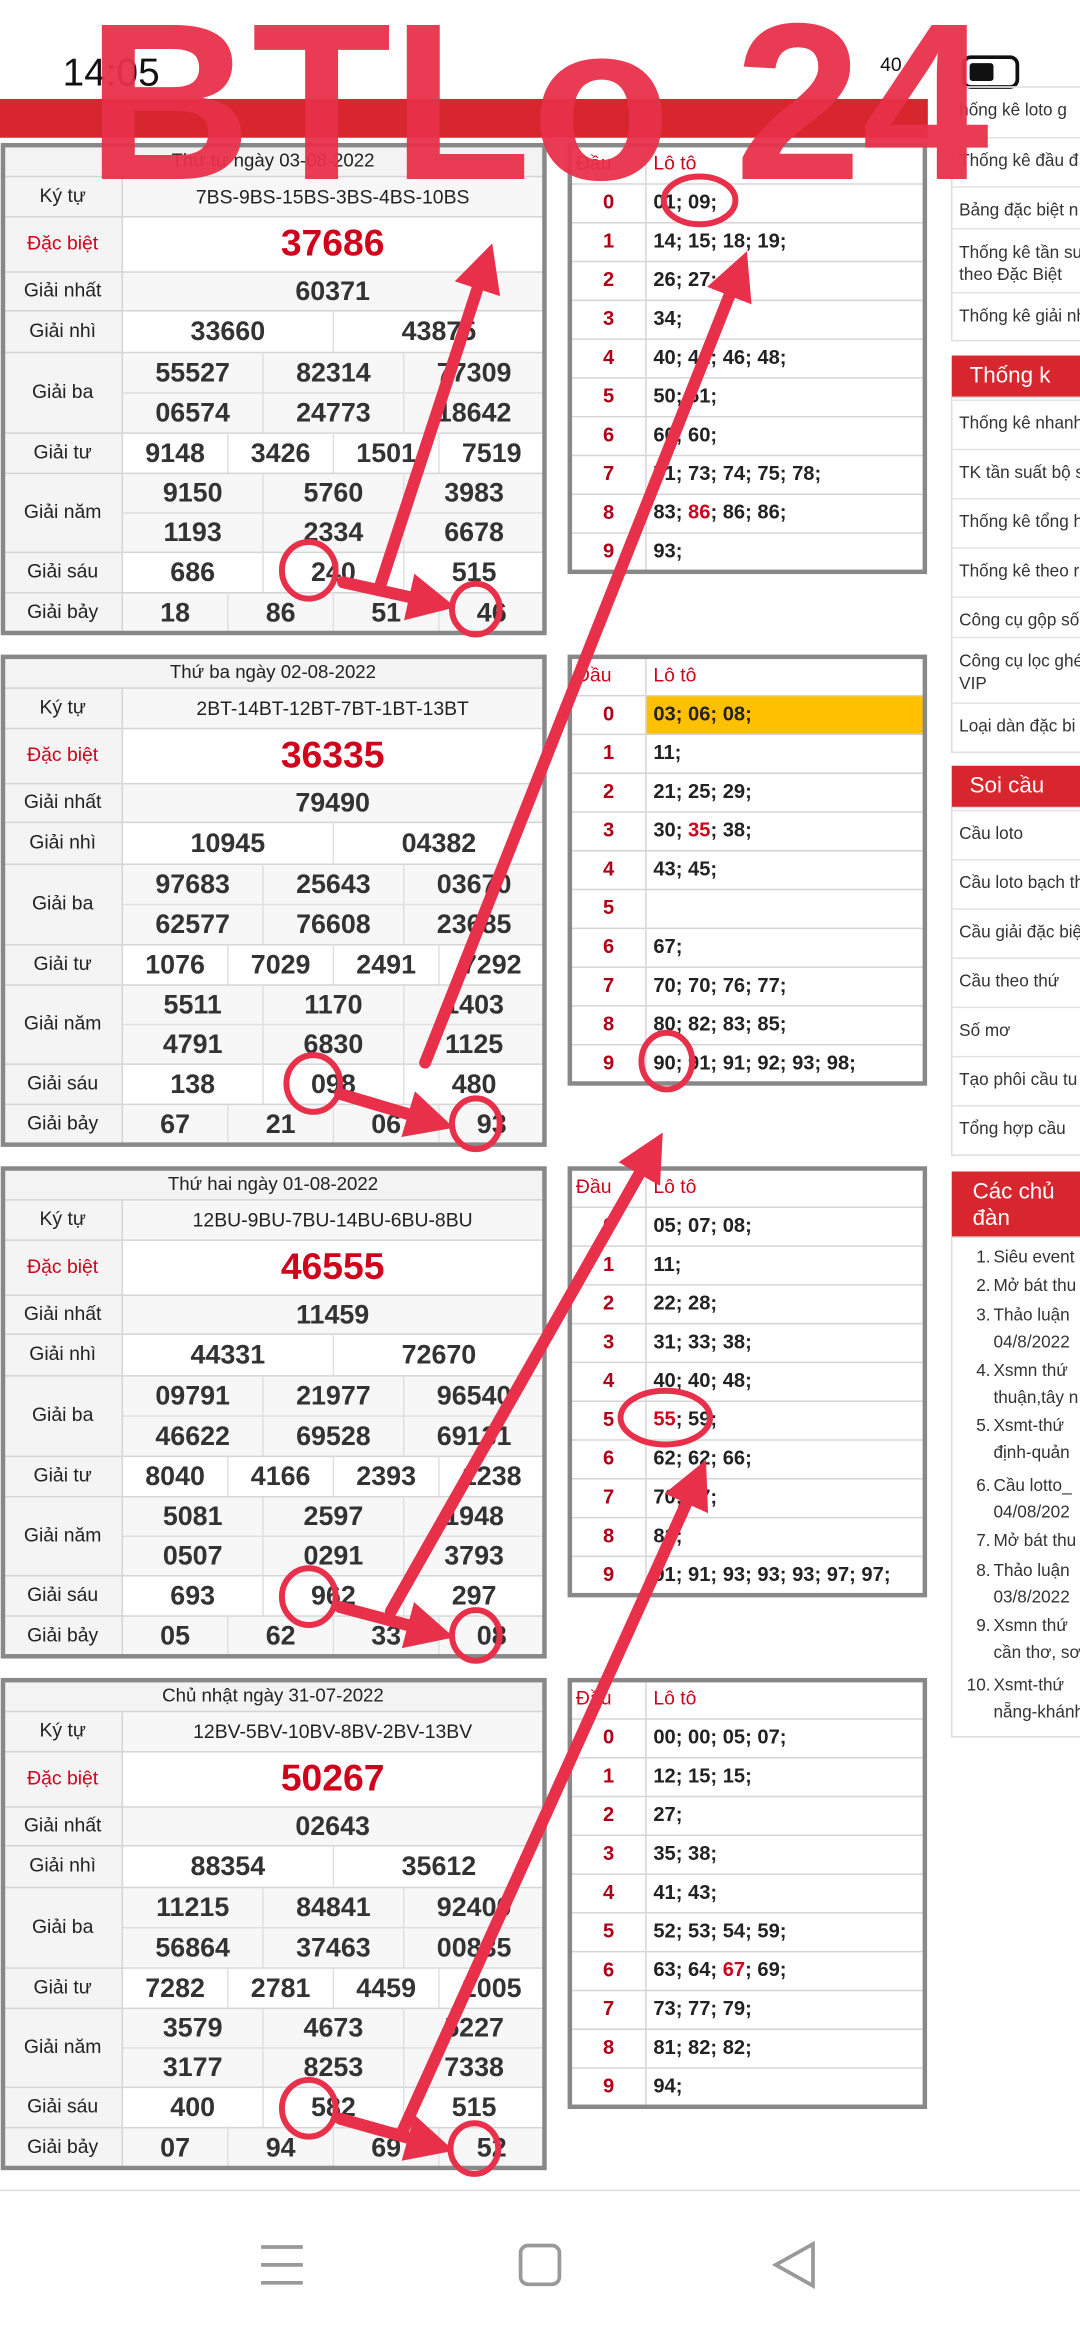 This screenshot has height=2340, width=1080. What do you see at coordinates (608, 1265) in the screenshot?
I see `loto-head: 1` at bounding box center [608, 1265].